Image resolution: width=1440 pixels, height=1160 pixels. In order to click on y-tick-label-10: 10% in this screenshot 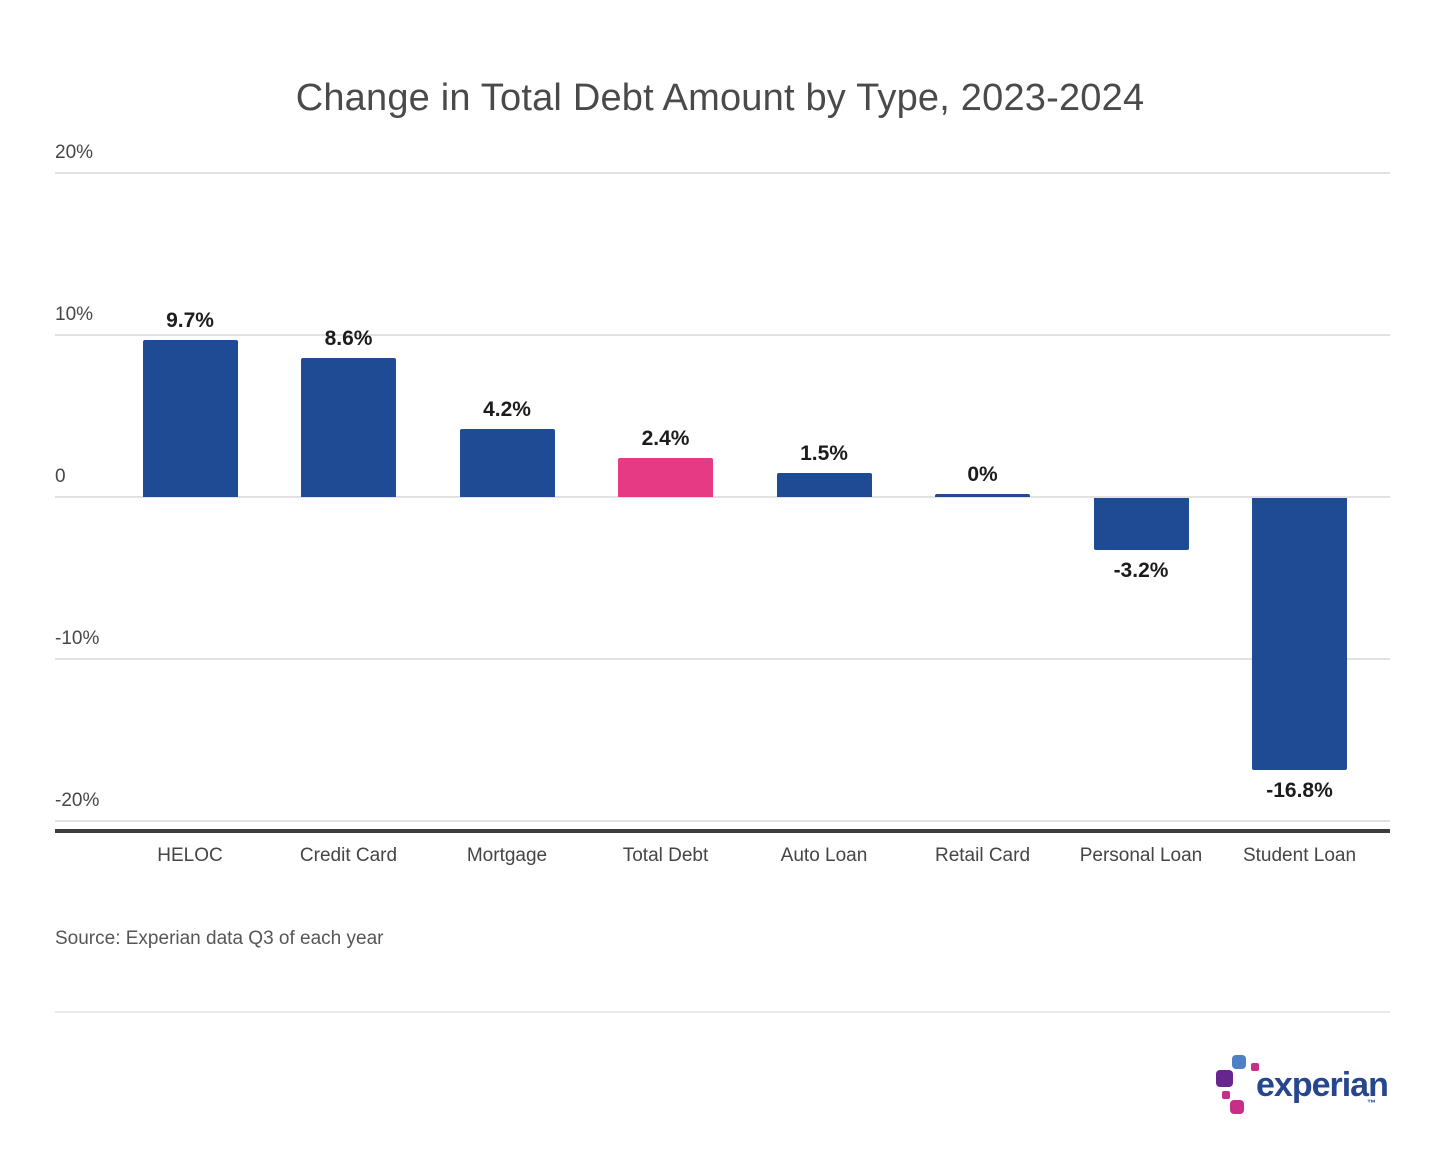, I will do `click(74, 314)`.